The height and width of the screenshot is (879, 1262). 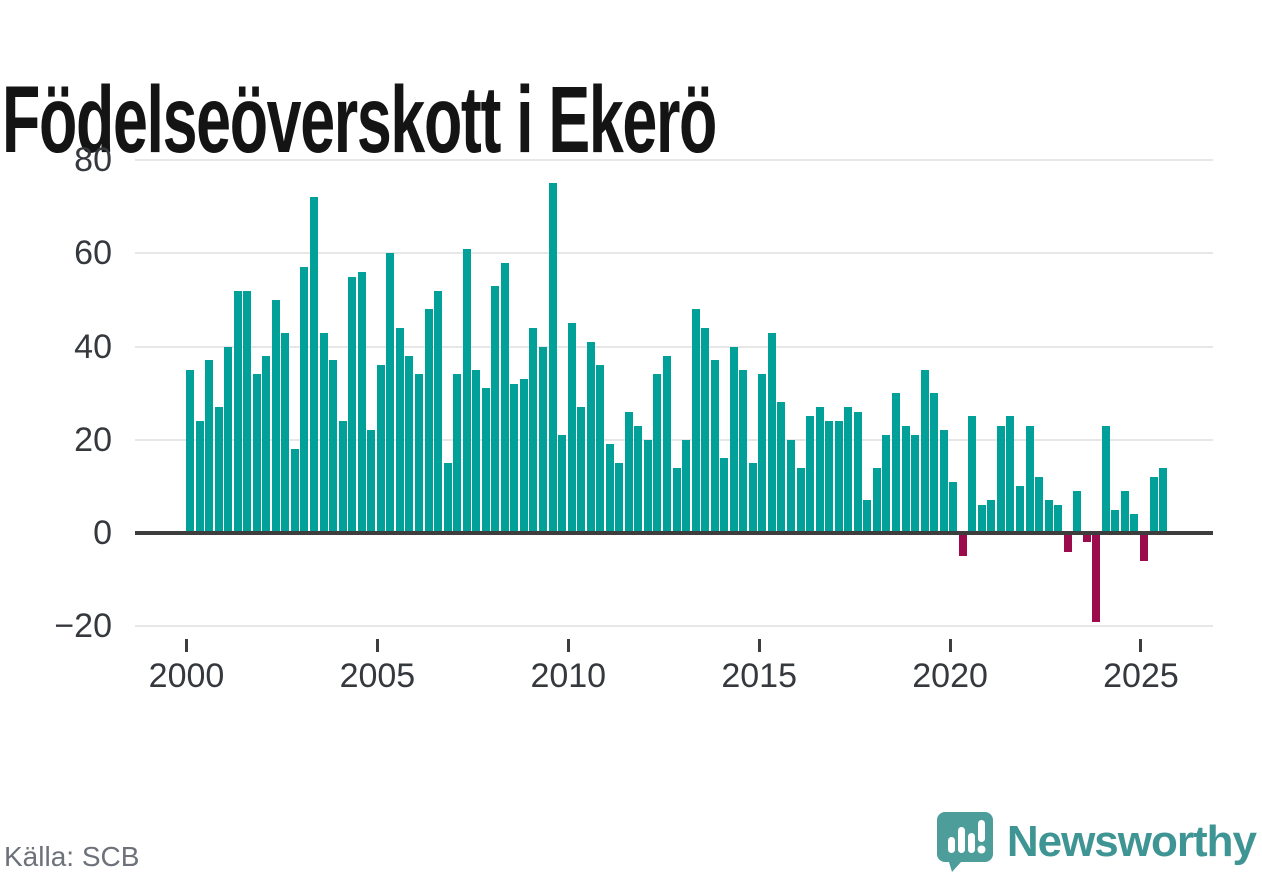 I want to click on bar-2024-q4, so click(x=1134, y=523).